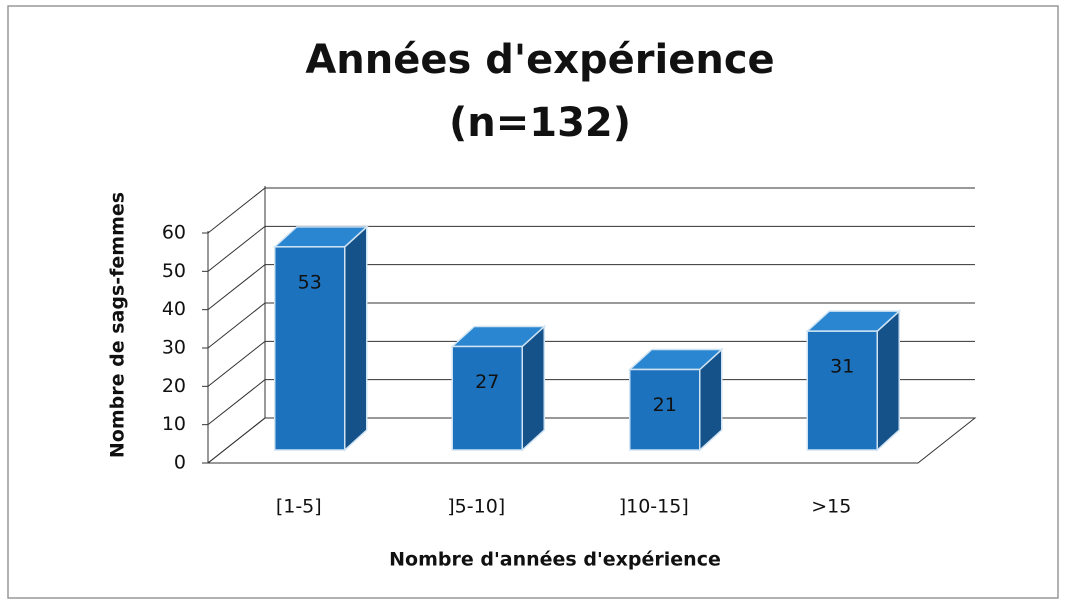 The width and height of the screenshot is (1066, 607). I want to click on x-tick-label: >15, so click(831, 507).